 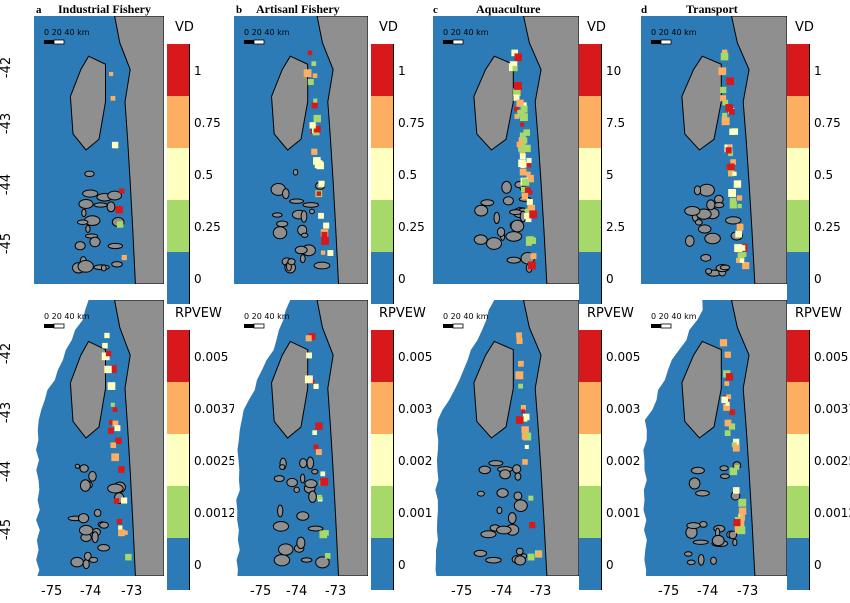 I want to click on panel-title: Transport, so click(x=712, y=9).